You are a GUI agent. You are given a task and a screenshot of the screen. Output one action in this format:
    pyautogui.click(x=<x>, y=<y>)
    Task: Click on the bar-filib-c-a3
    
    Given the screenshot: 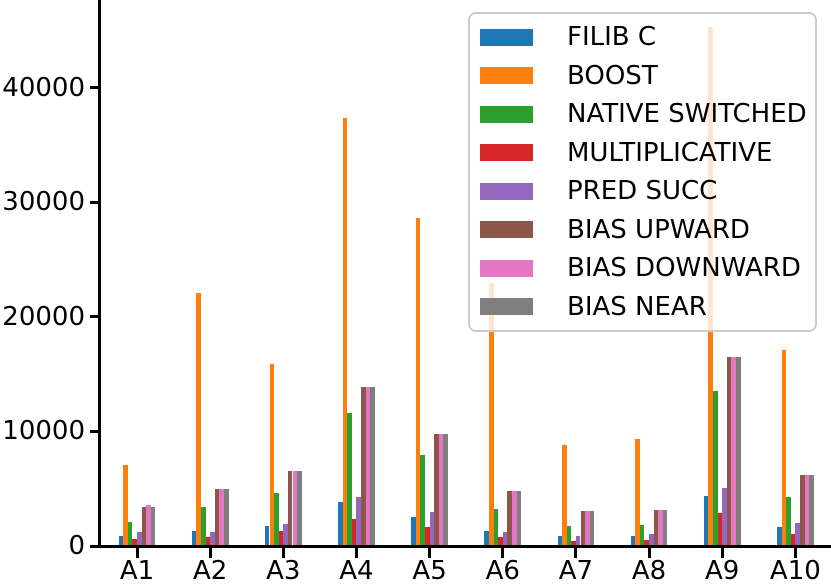 What is the action you would take?
    pyautogui.click(x=267, y=535)
    